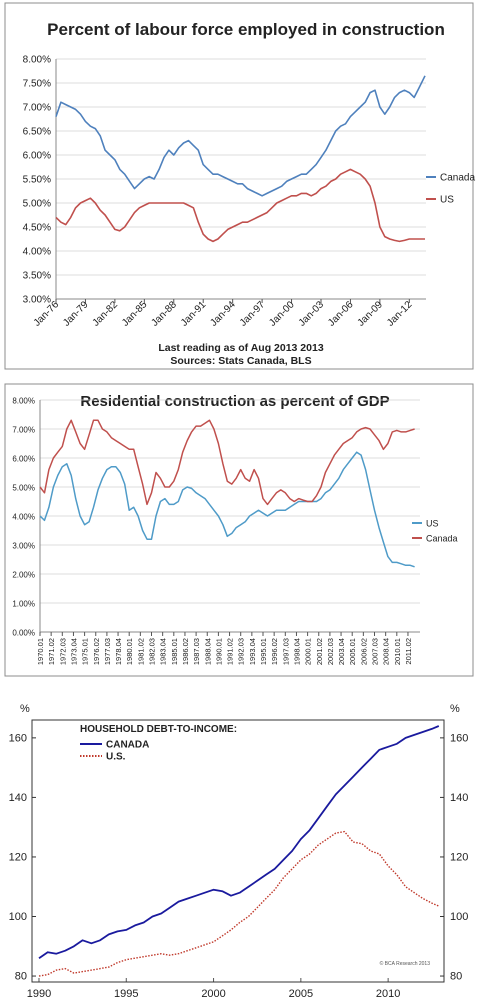  Describe the element at coordinates (127, 745) in the screenshot. I see `legend-label: CANADA` at that location.